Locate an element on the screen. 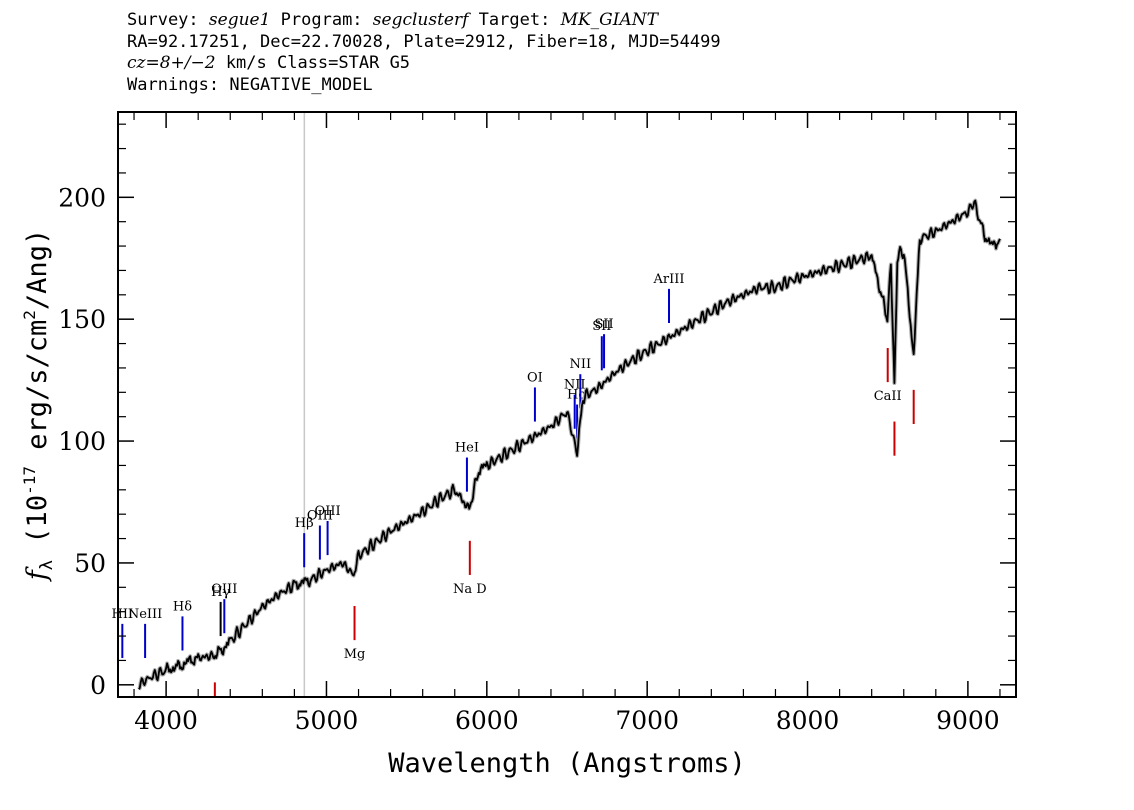  emission-line-label: NII is located at coordinates (580, 364).